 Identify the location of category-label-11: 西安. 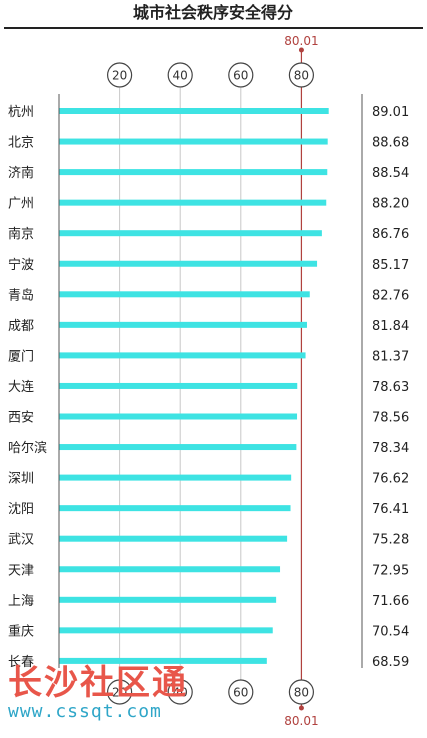
(21, 418).